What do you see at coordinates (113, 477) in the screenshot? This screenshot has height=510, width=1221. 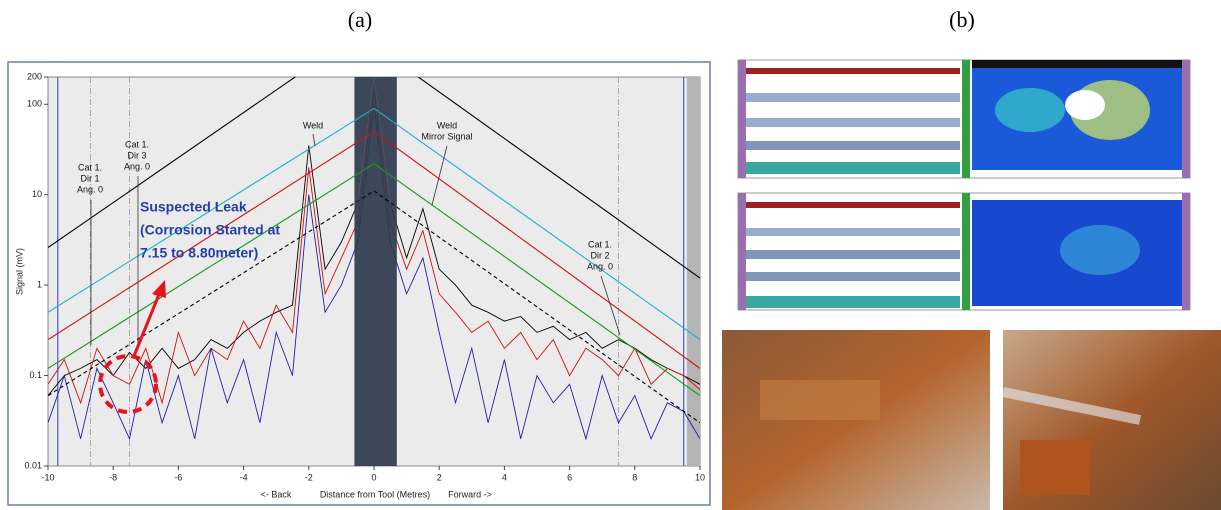 I see `x-tick-label: -8` at bounding box center [113, 477].